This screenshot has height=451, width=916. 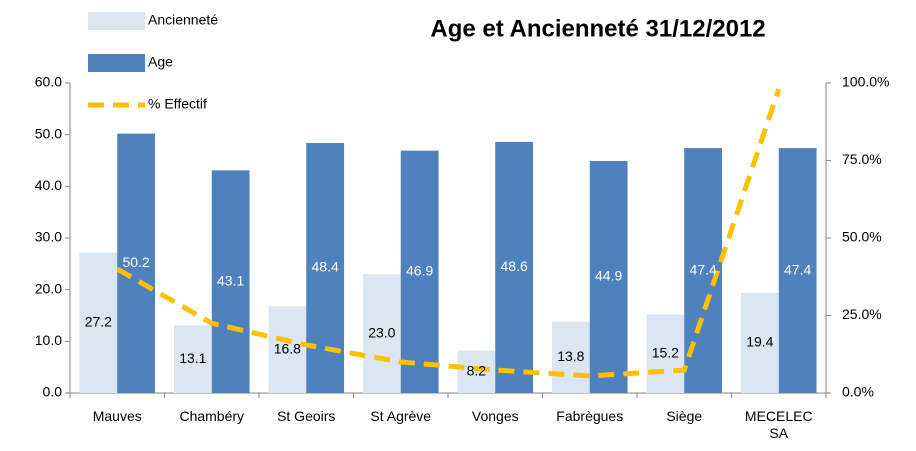 What do you see at coordinates (48, 185) in the screenshot?
I see `y-tick-label: 40.0` at bounding box center [48, 185].